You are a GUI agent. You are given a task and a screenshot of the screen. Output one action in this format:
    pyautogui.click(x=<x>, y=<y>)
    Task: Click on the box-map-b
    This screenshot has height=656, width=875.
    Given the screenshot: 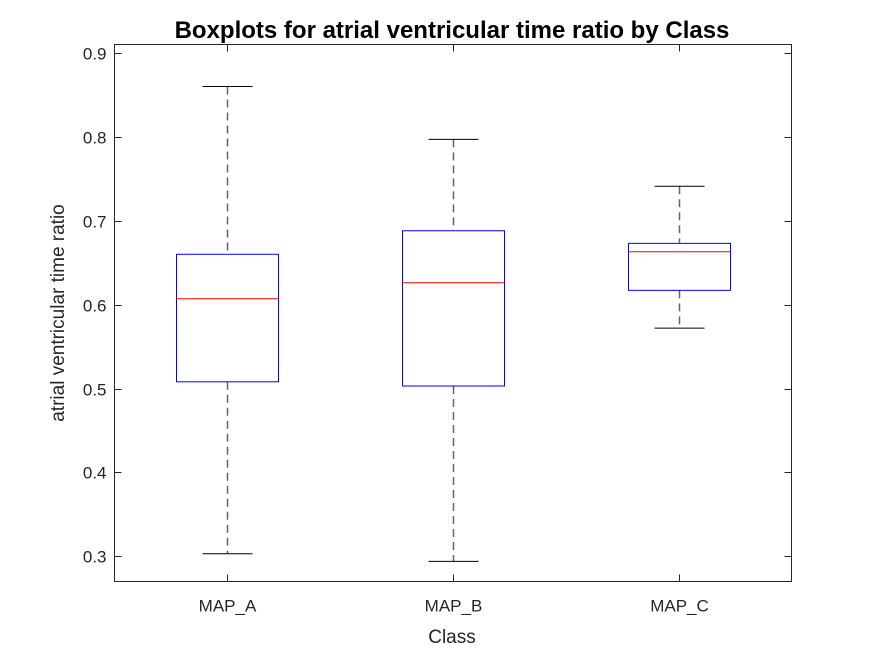 What is the action you would take?
    pyautogui.click(x=453, y=350)
    